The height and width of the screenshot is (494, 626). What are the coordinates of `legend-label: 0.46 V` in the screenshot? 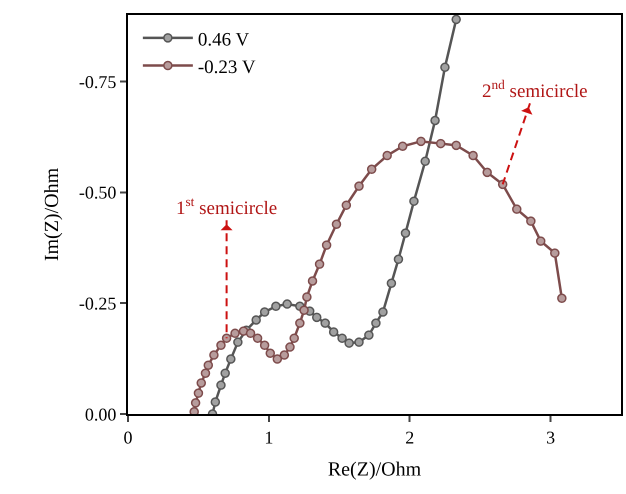 It's located at (224, 39).